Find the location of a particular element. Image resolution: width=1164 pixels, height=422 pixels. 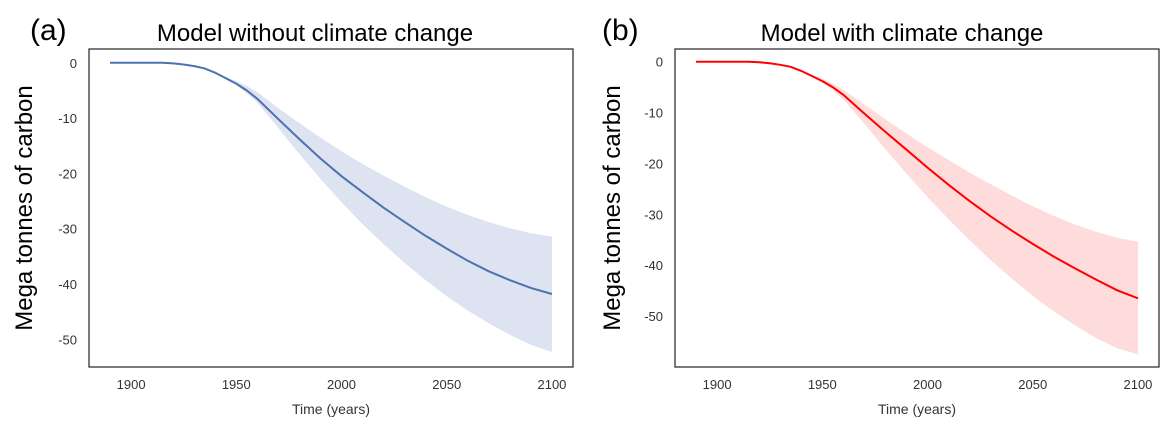

panel-label: (b) is located at coordinates (620, 30).